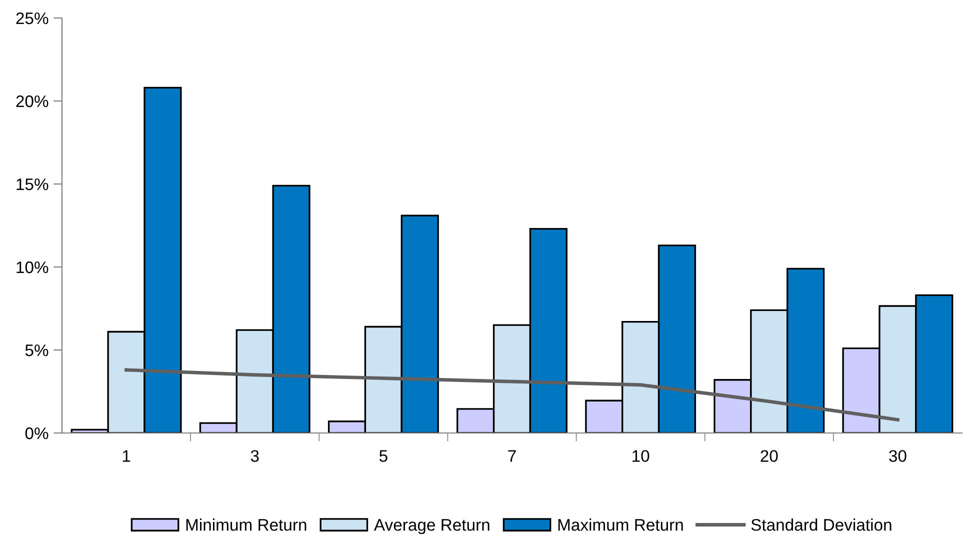  I want to click on x-tick-label: 7, so click(512, 456).